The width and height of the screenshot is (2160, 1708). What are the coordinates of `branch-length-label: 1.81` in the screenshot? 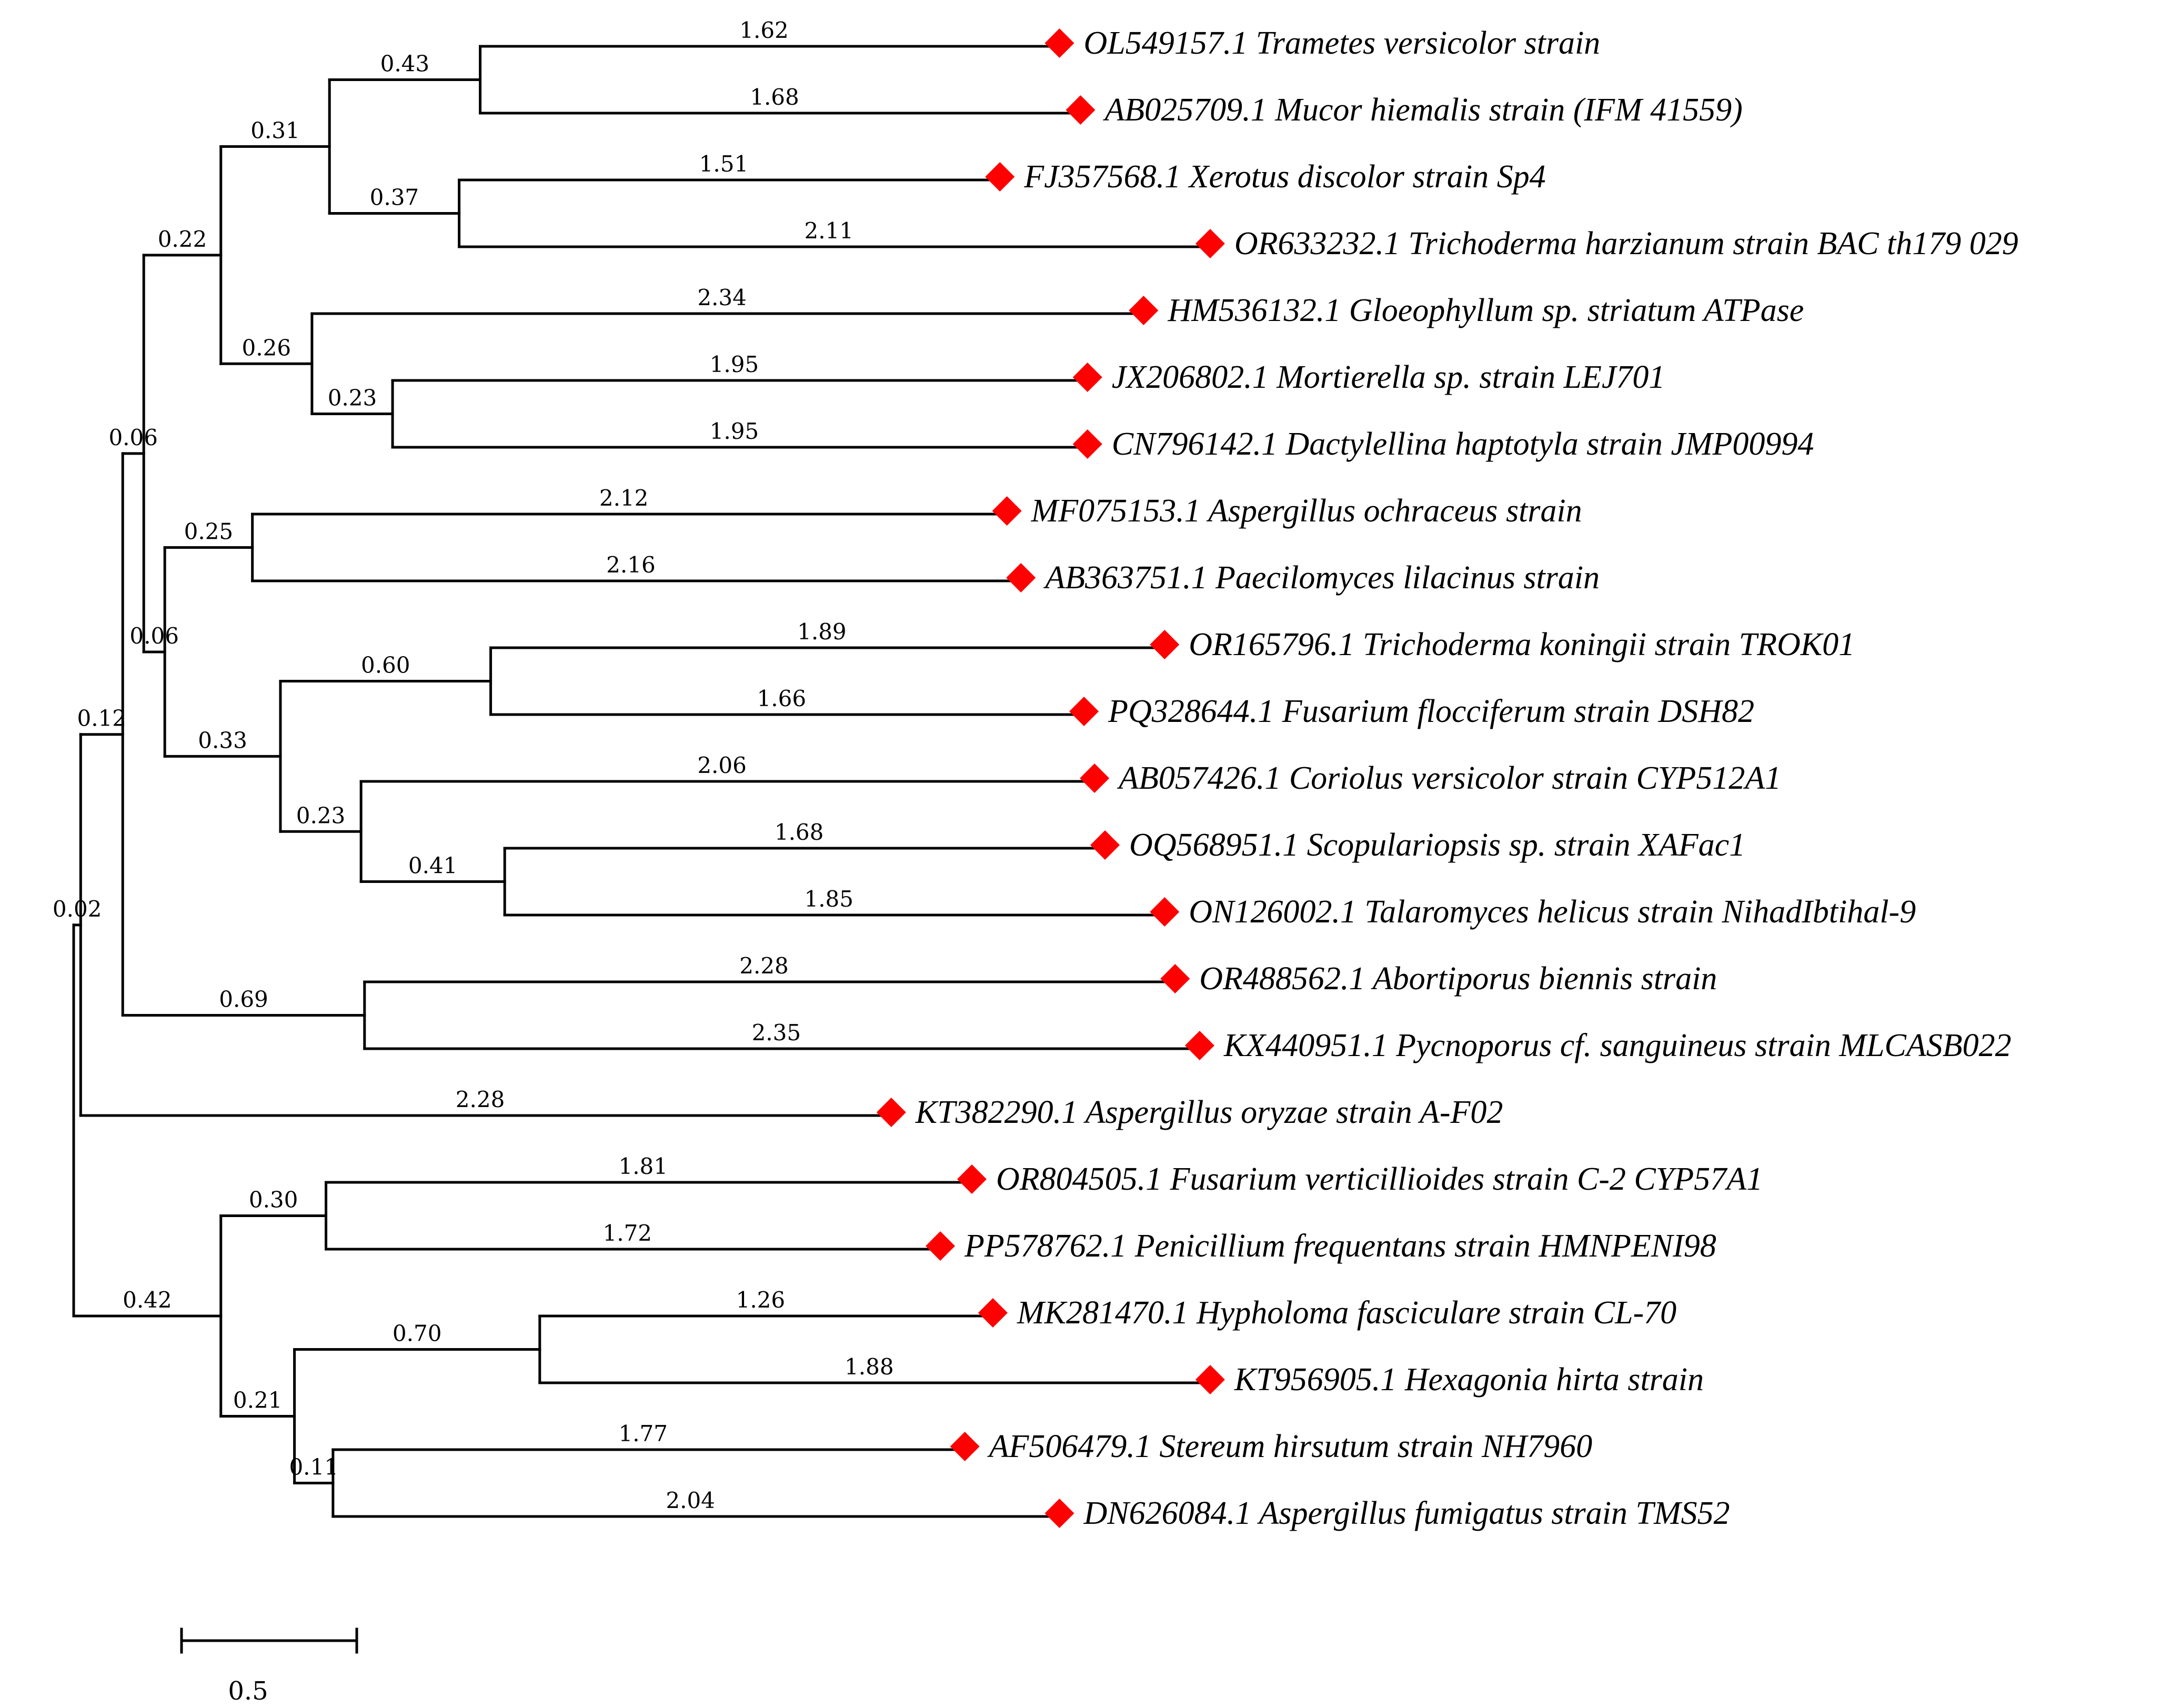 It's located at (643, 1166).